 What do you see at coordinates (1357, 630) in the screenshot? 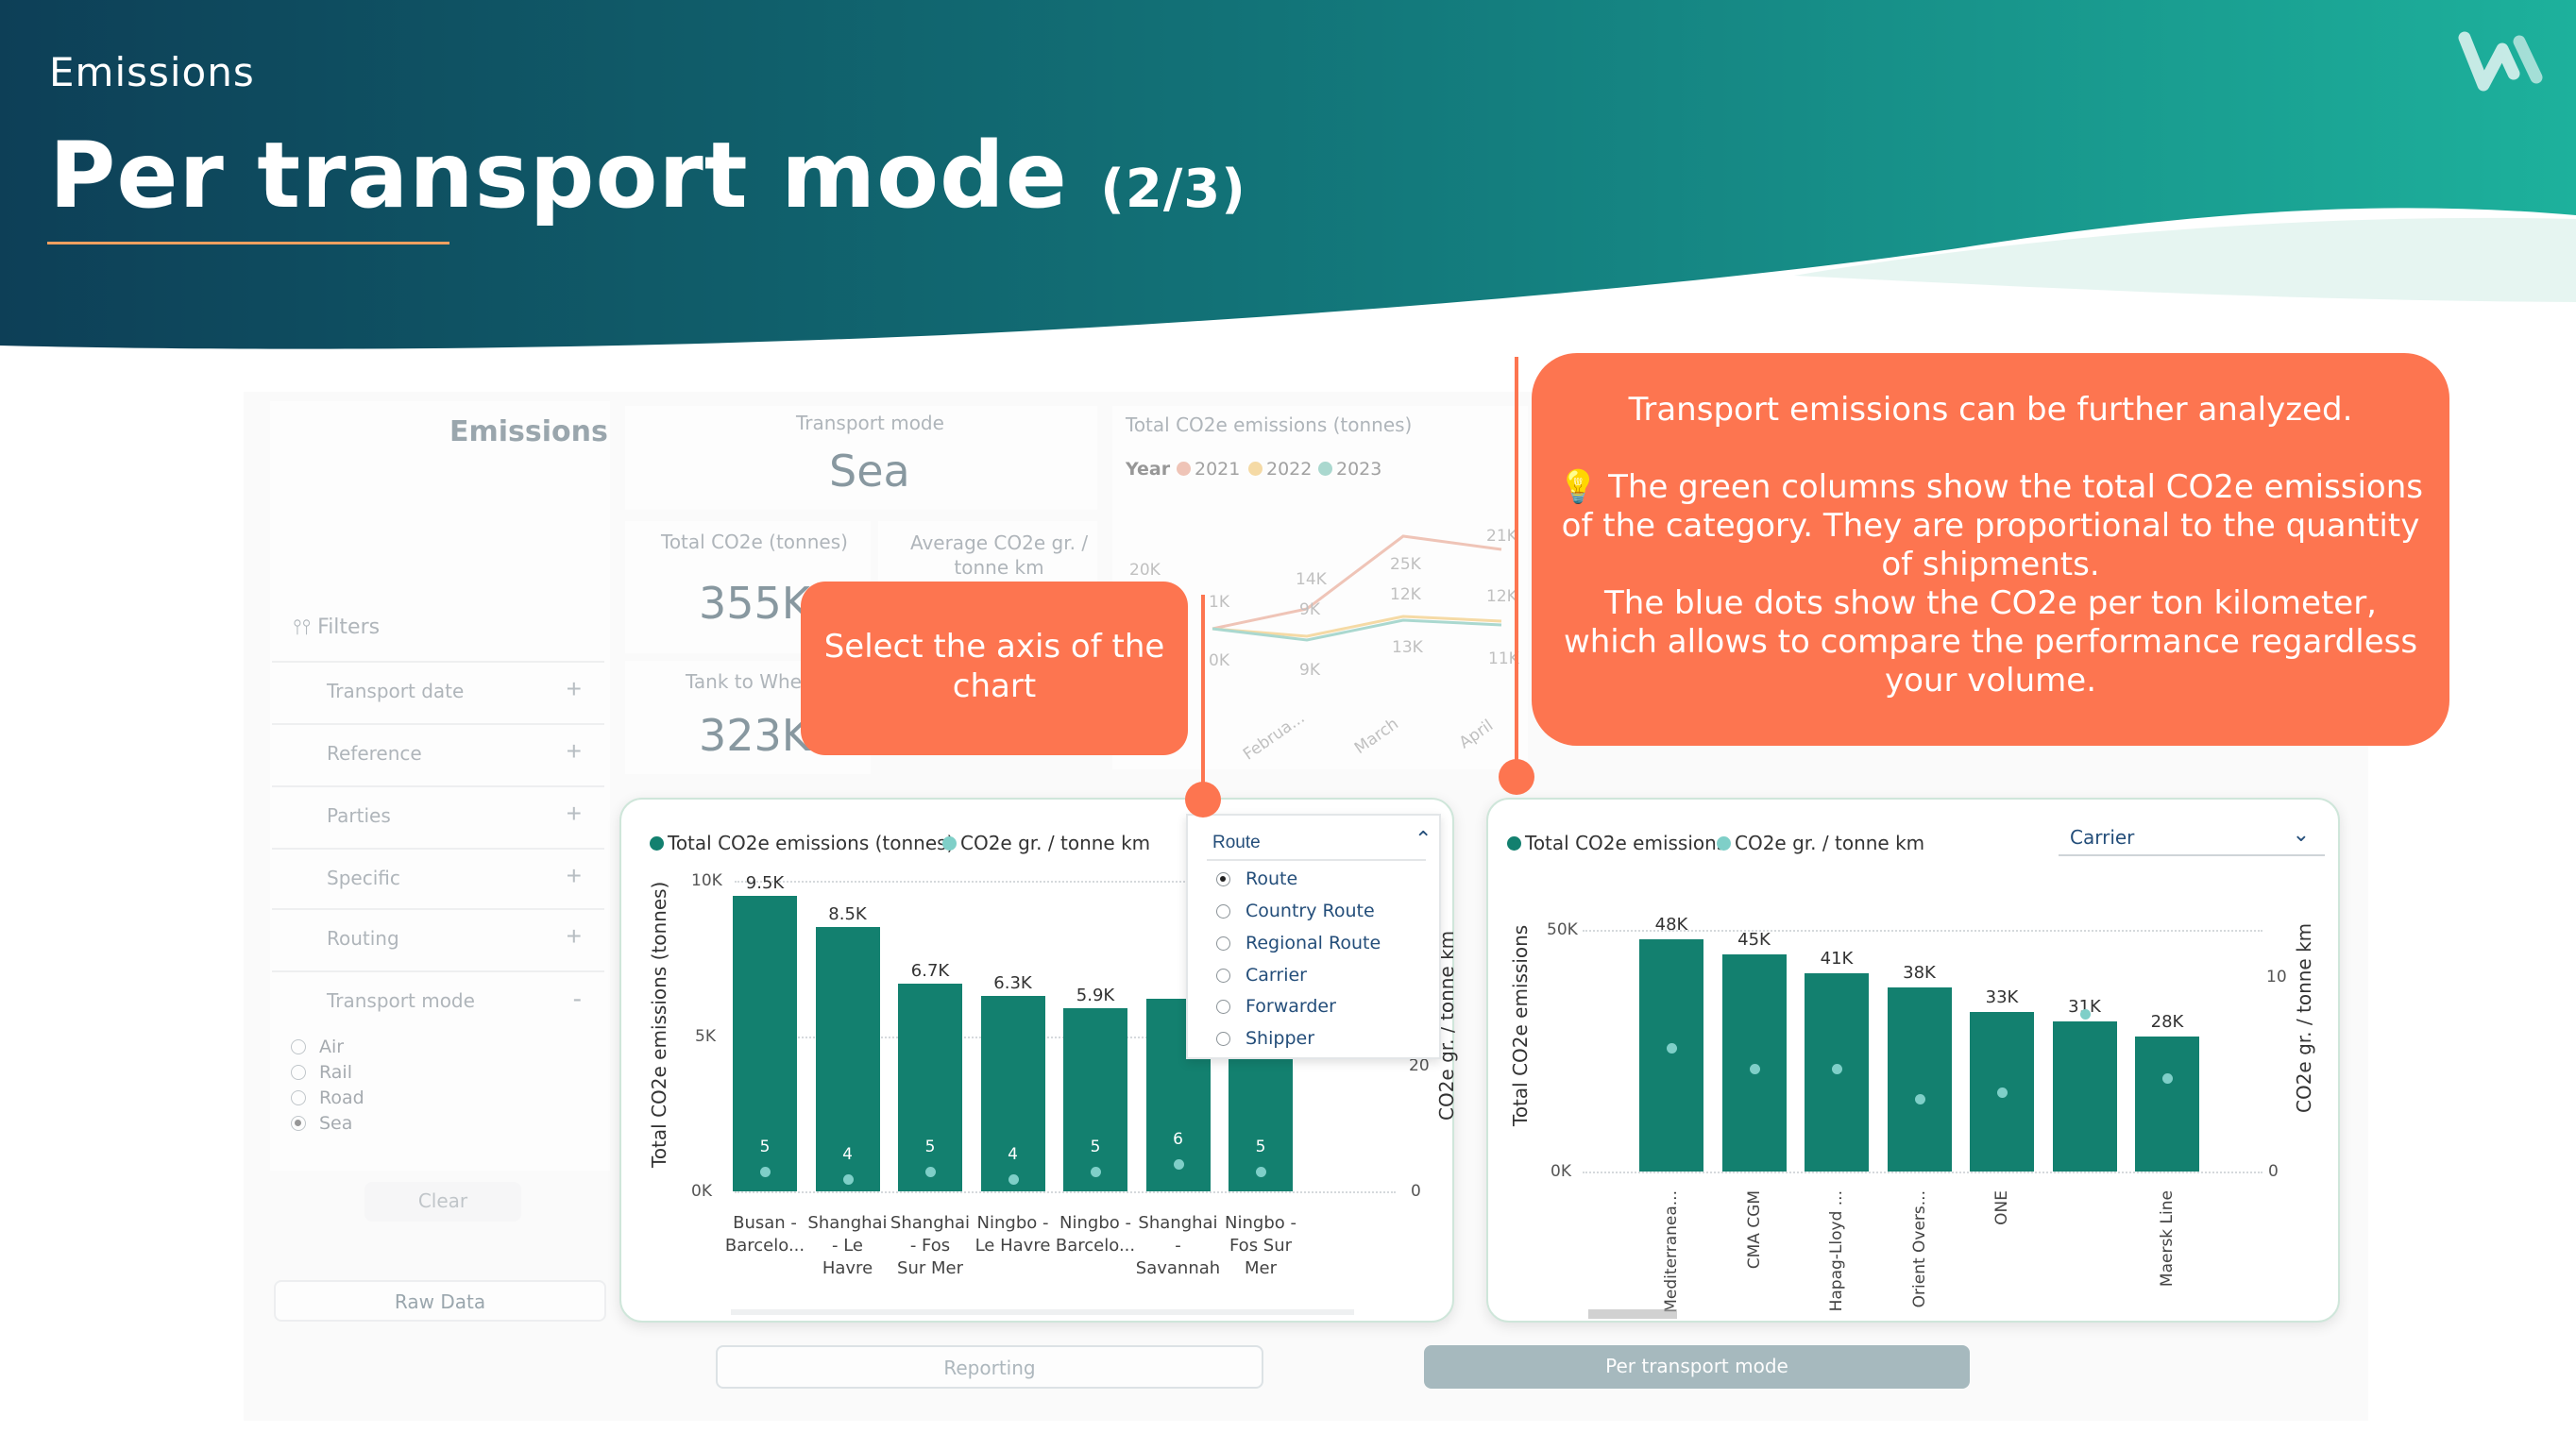
I see `line-2023` at bounding box center [1357, 630].